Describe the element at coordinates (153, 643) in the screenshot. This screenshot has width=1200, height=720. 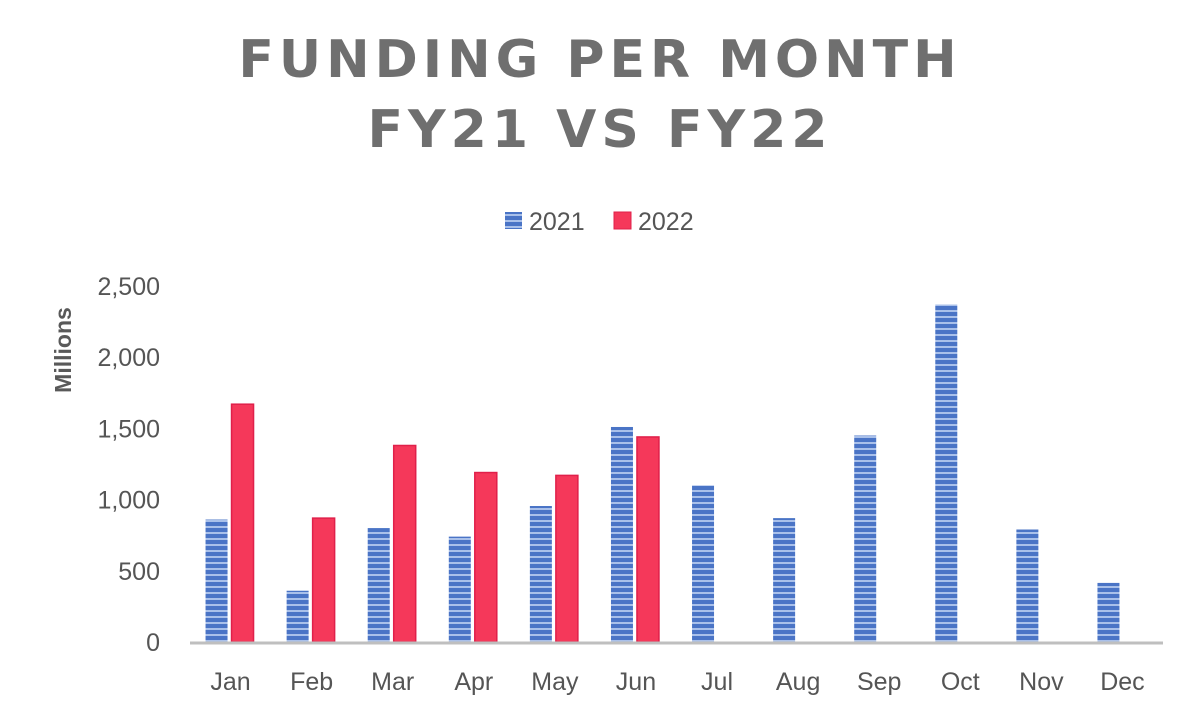
I see `y-tick-label: 0` at that location.